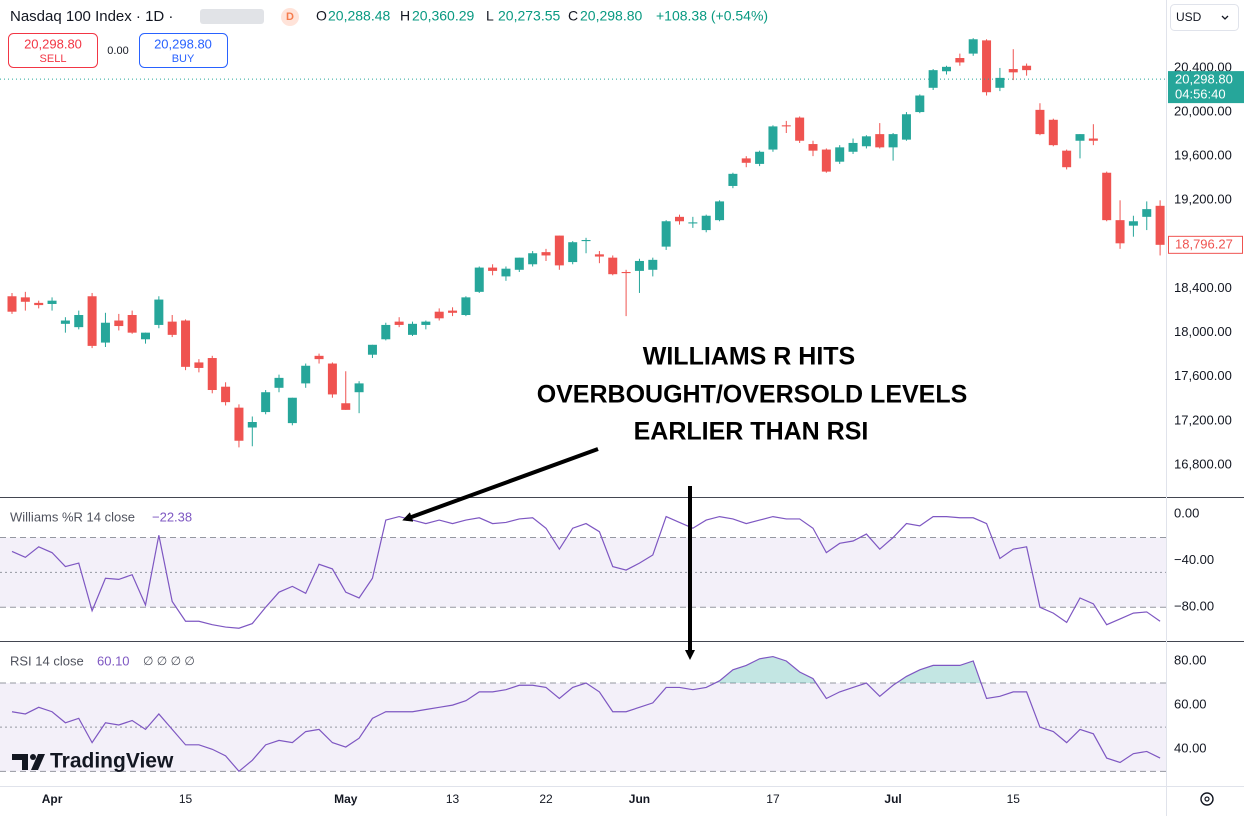 The width and height of the screenshot is (1244, 816). What do you see at coordinates (183, 59) in the screenshot?
I see `buy-label: BUY` at bounding box center [183, 59].